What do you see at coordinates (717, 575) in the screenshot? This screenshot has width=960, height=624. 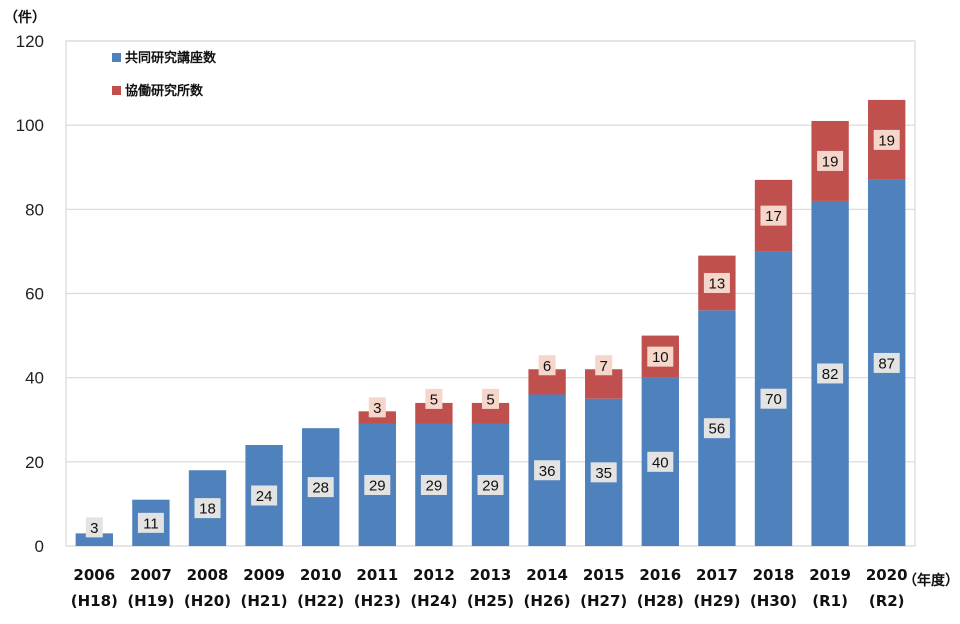 I see `x-tick-year: 2017` at bounding box center [717, 575].